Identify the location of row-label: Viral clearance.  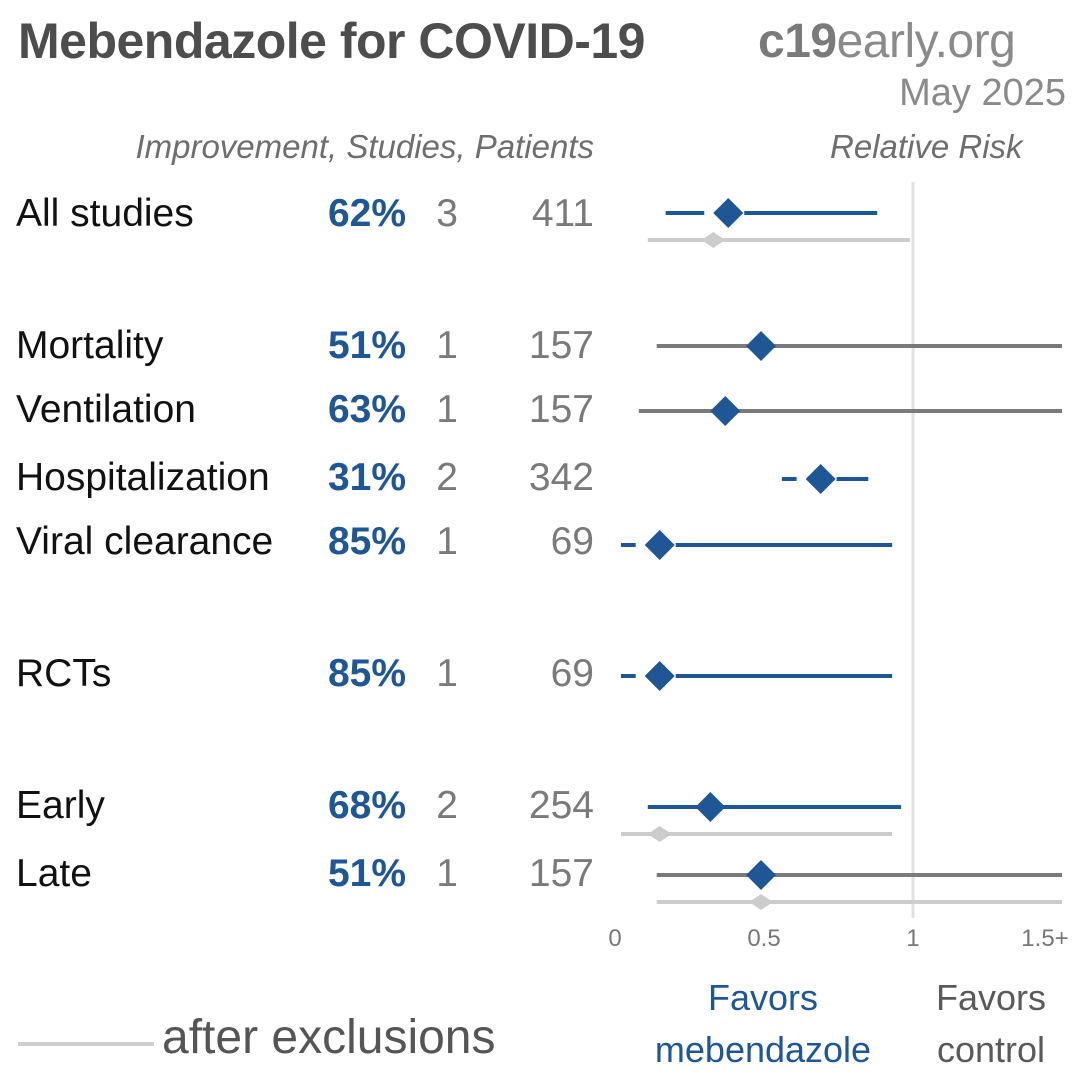
(145, 541).